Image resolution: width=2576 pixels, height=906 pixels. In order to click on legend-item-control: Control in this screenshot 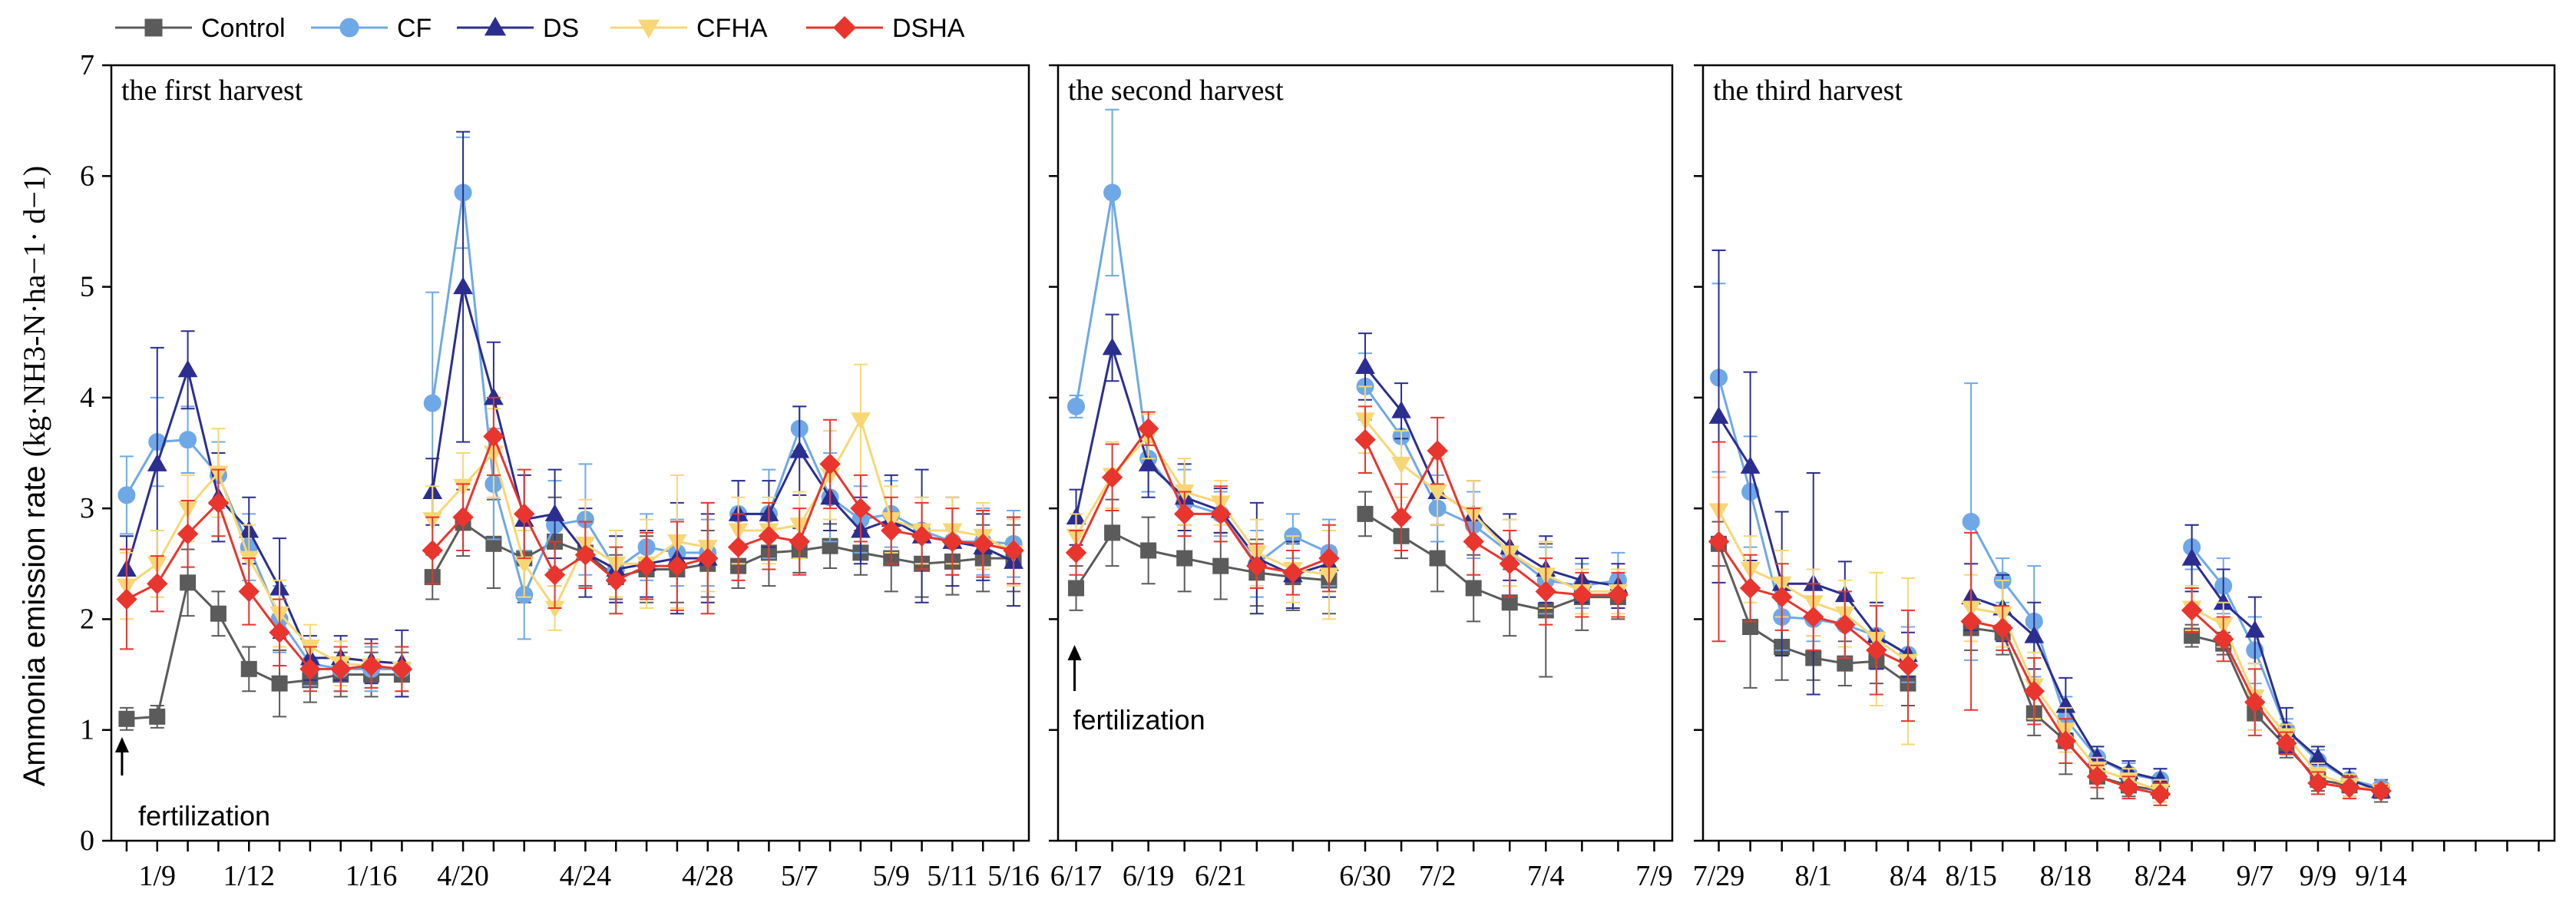, I will do `click(200, 28)`.